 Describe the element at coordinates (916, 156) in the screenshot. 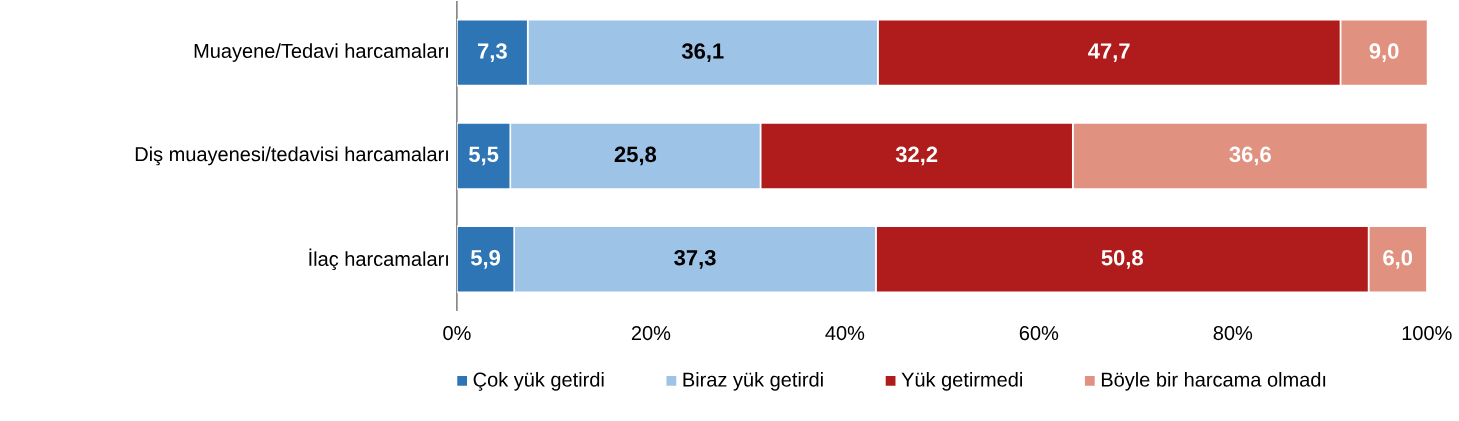

I see `data-label: 32,2` at that location.